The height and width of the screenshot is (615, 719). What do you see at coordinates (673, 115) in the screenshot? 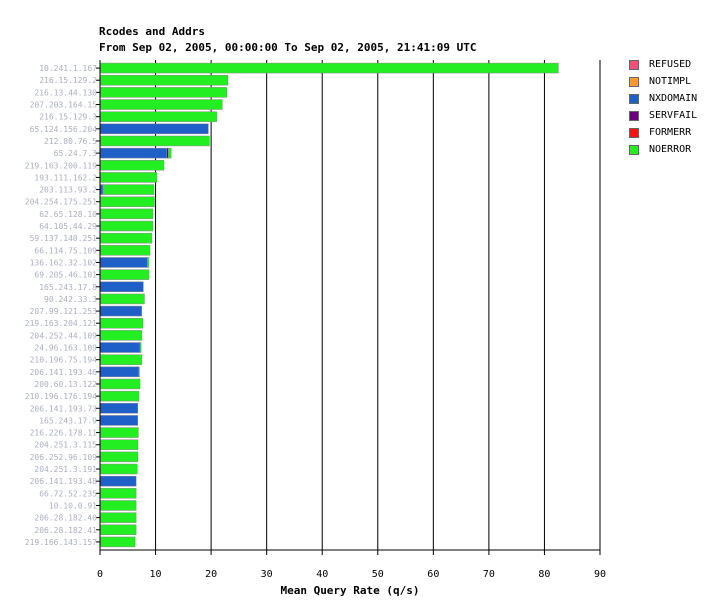
I see `legend-label: SERVFAIL` at bounding box center [673, 115].